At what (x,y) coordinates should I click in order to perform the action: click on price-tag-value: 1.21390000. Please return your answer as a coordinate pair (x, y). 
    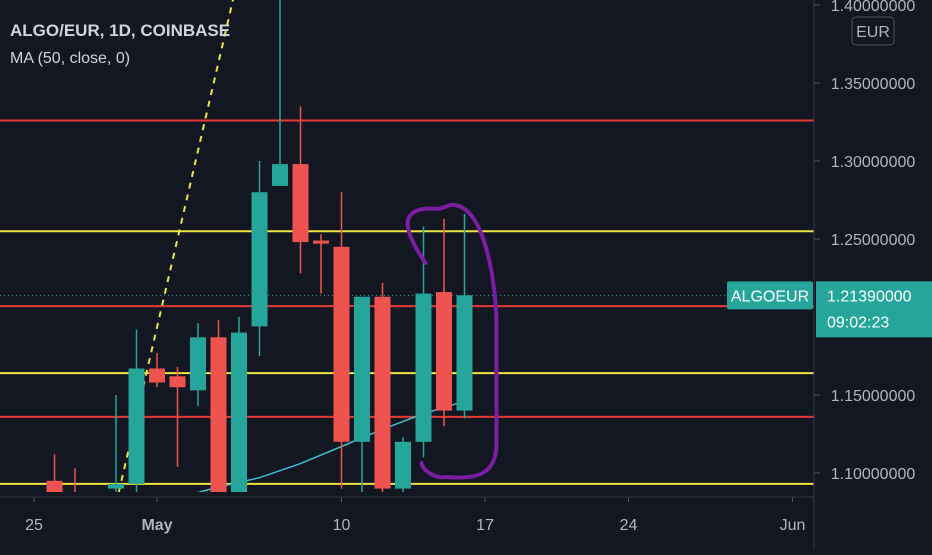
    Looking at the image, I should click on (869, 296).